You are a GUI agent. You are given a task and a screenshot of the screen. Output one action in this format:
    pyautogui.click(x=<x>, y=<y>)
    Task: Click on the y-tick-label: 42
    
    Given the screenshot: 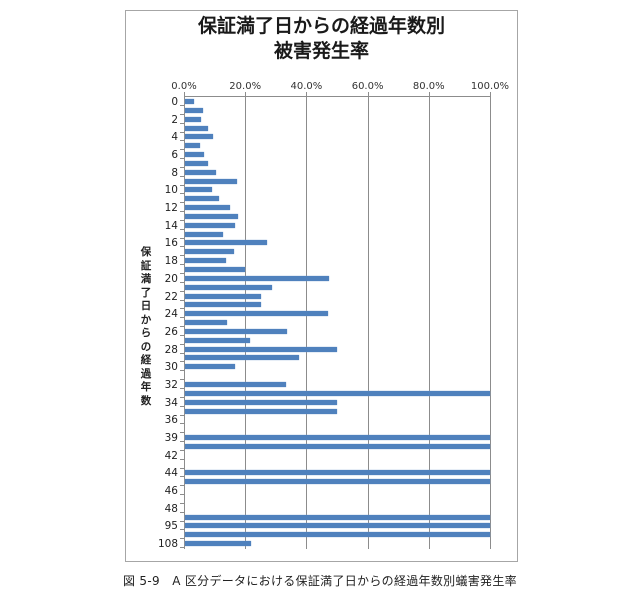 What is the action you would take?
    pyautogui.click(x=171, y=455)
    